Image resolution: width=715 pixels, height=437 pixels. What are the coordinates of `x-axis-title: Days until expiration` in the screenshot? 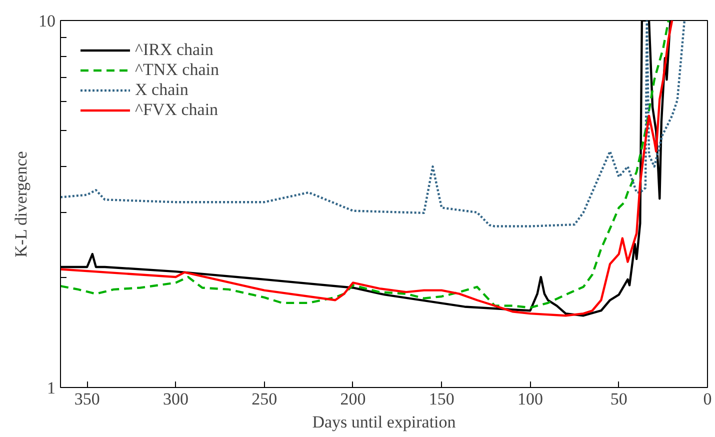 It's located at (384, 422).